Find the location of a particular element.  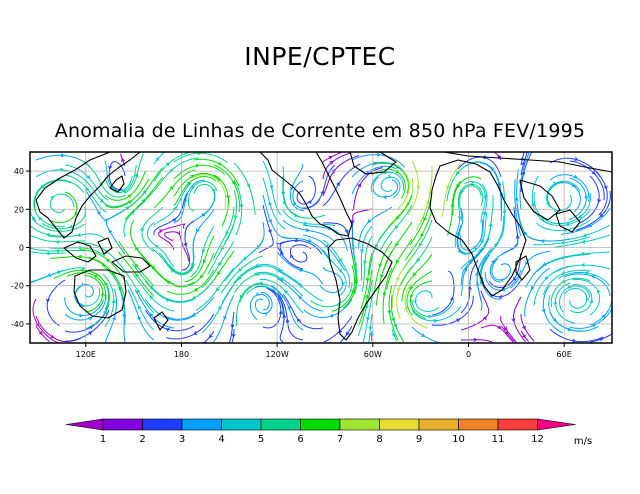

colorbar-label: 2 is located at coordinates (142, 439).